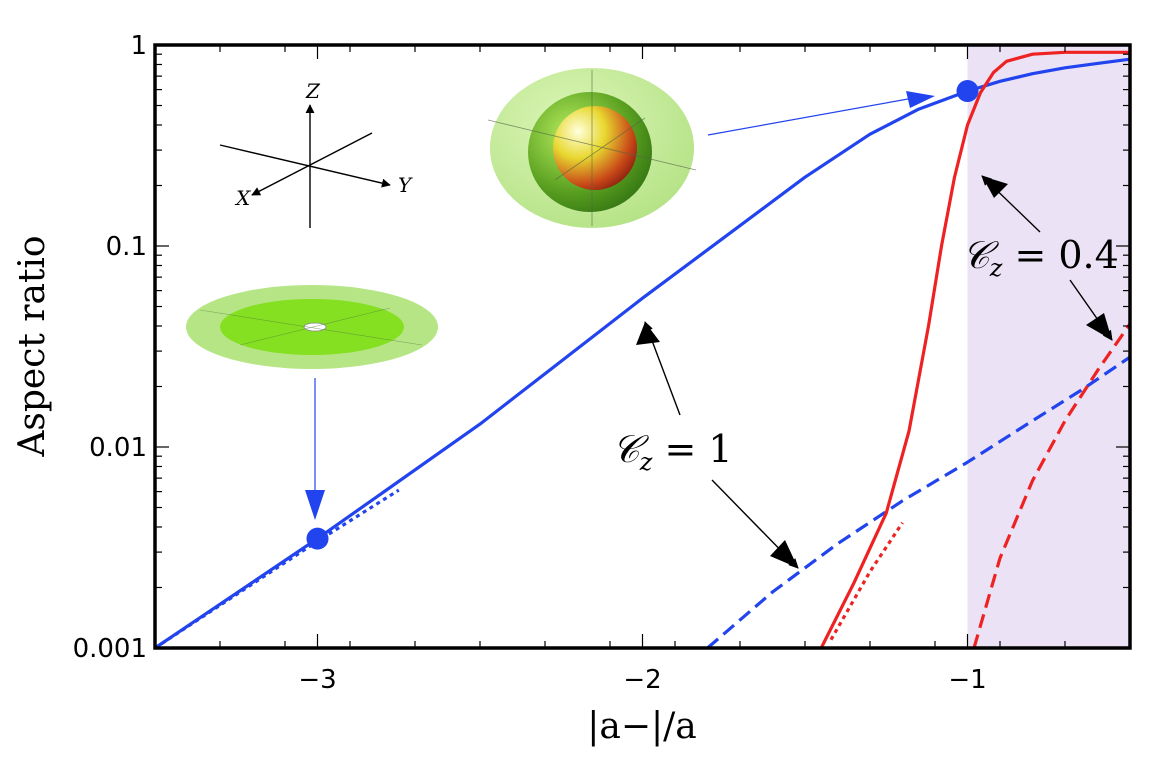 The height and width of the screenshot is (765, 1163). I want to click on axis-x-label: X, so click(242, 198).